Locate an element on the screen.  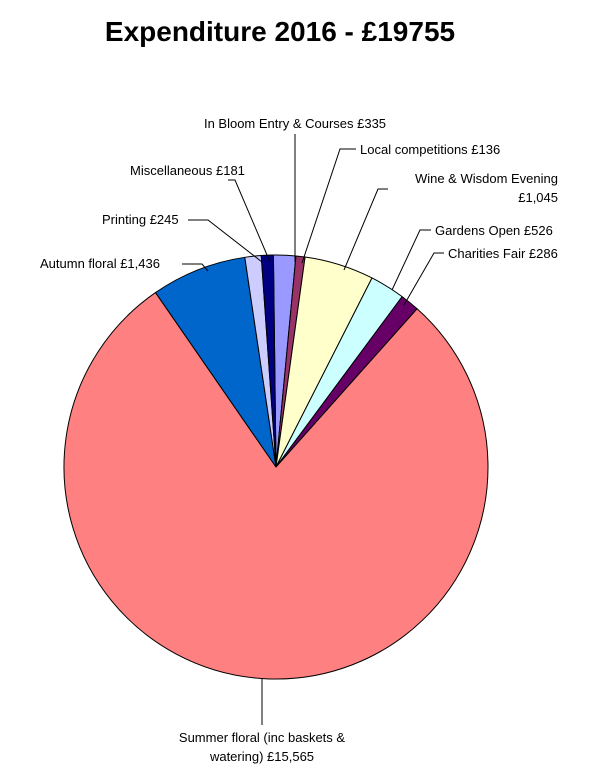
slice-label-4: Gardens Open £526 is located at coordinates (494, 230).